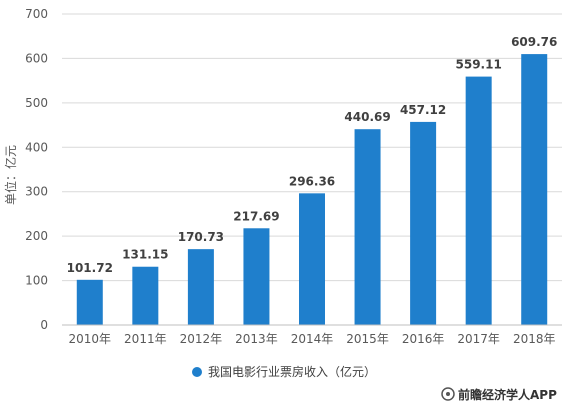 The height and width of the screenshot is (408, 570). I want to click on y-axis-title: 单位：亿元, so click(10, 175).